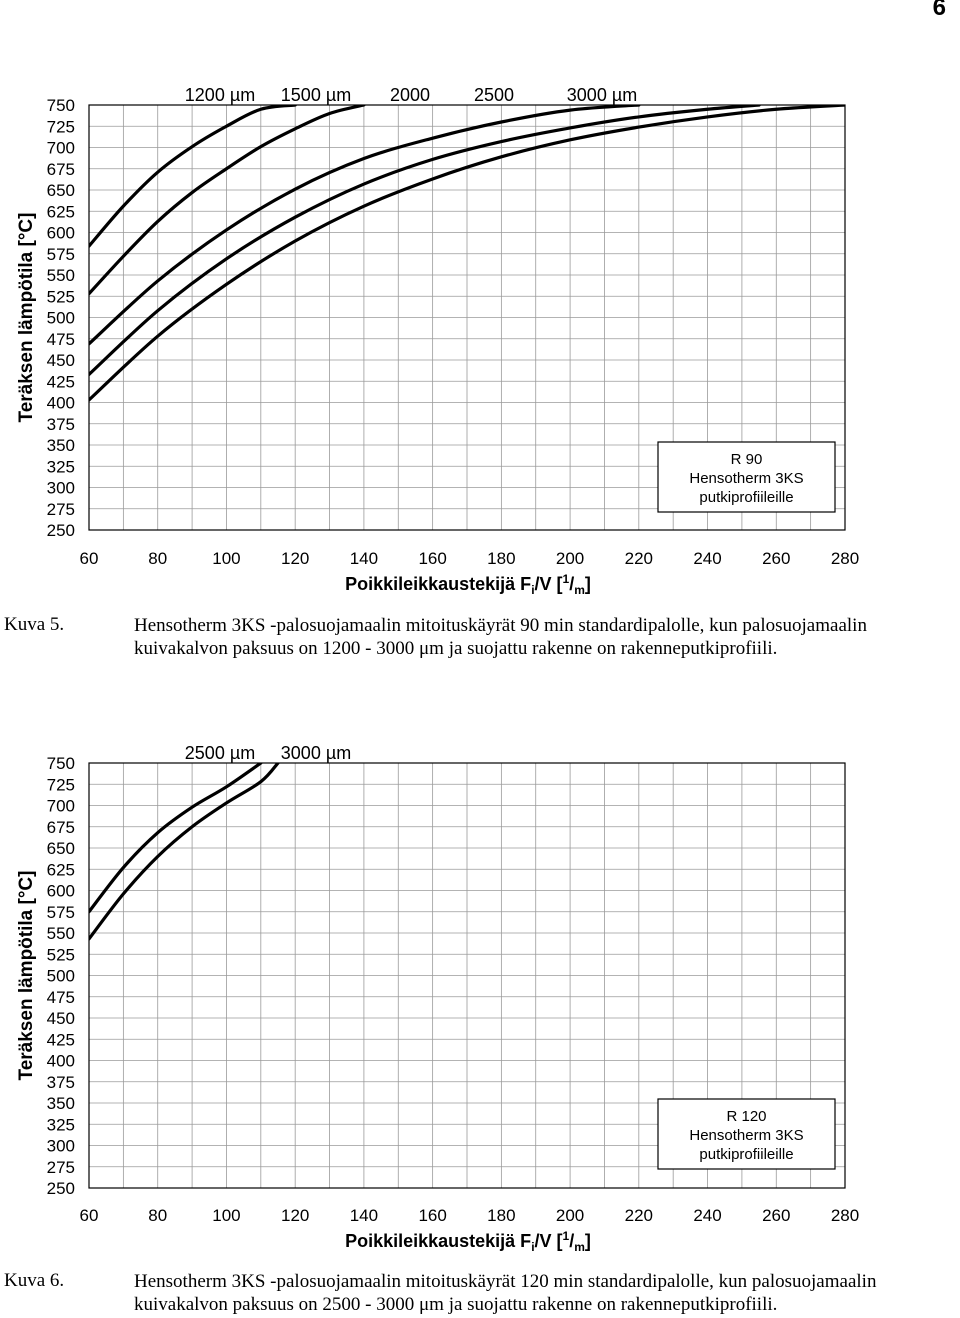 The width and height of the screenshot is (960, 1318). I want to click on series-label: 1200 µm, so click(220, 95).